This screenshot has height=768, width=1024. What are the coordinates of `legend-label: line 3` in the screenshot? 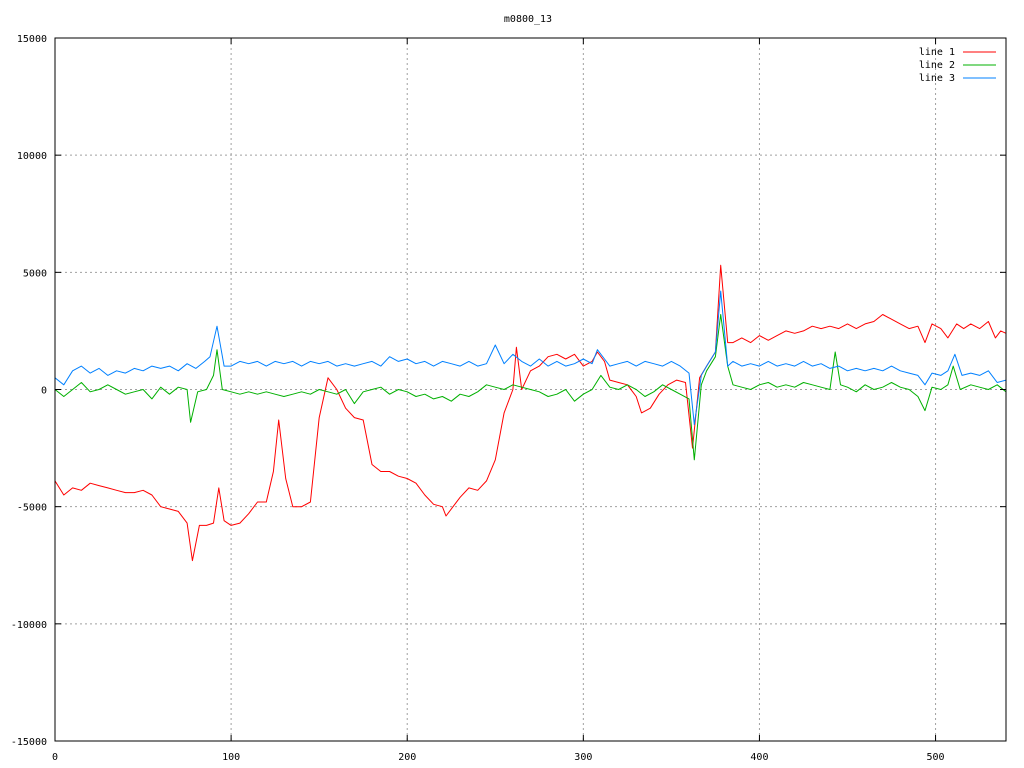 It's located at (937, 78).